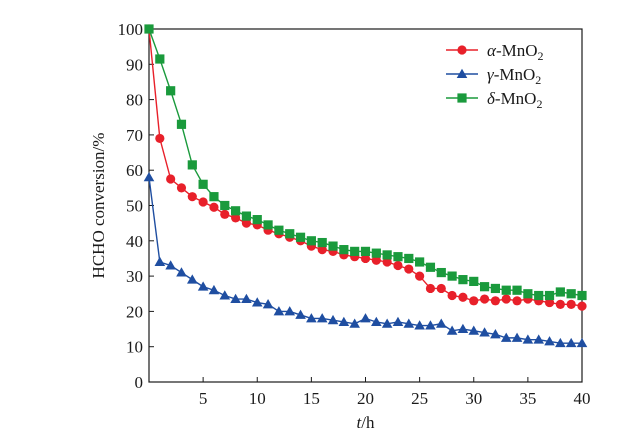  What do you see at coordinates (514, 76) in the screenshot?
I see `legend-label: γ-MnO2` at bounding box center [514, 76].